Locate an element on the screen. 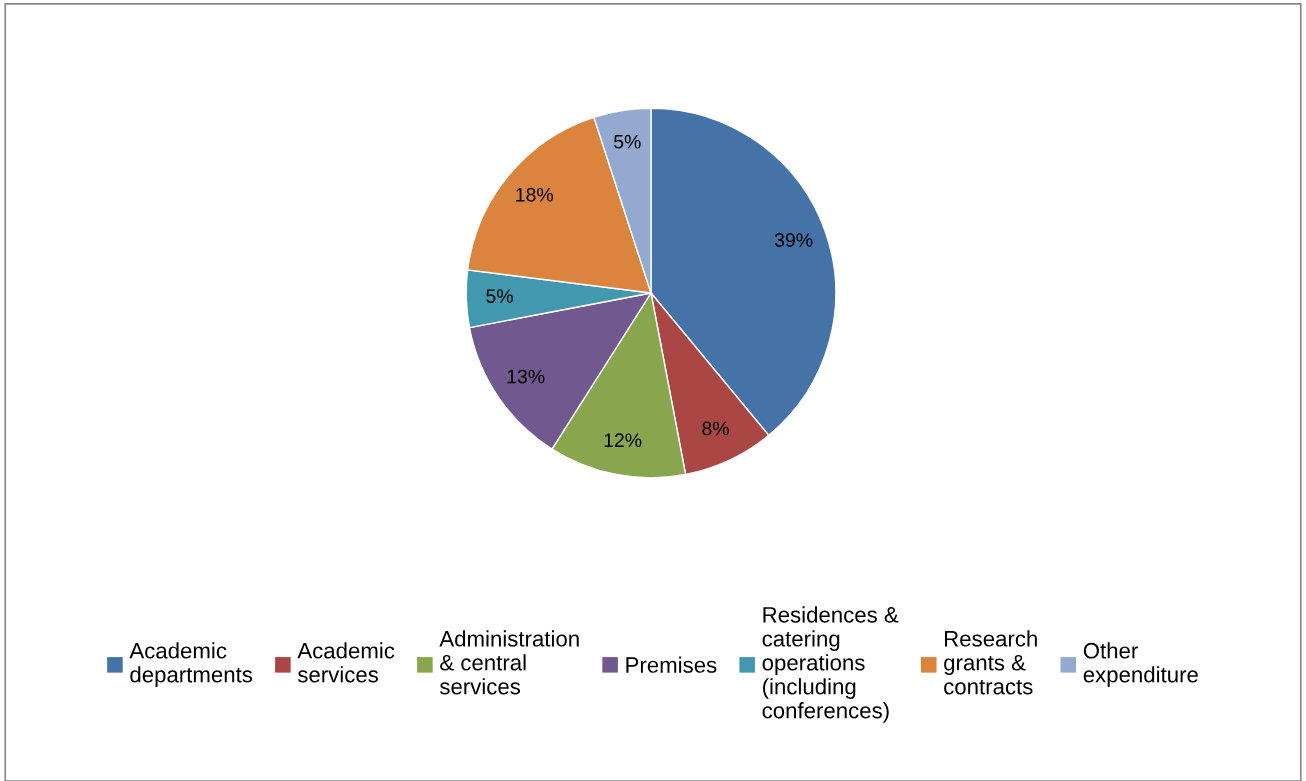 The width and height of the screenshot is (1306, 781). legend-label: Academic services is located at coordinates (346, 662).